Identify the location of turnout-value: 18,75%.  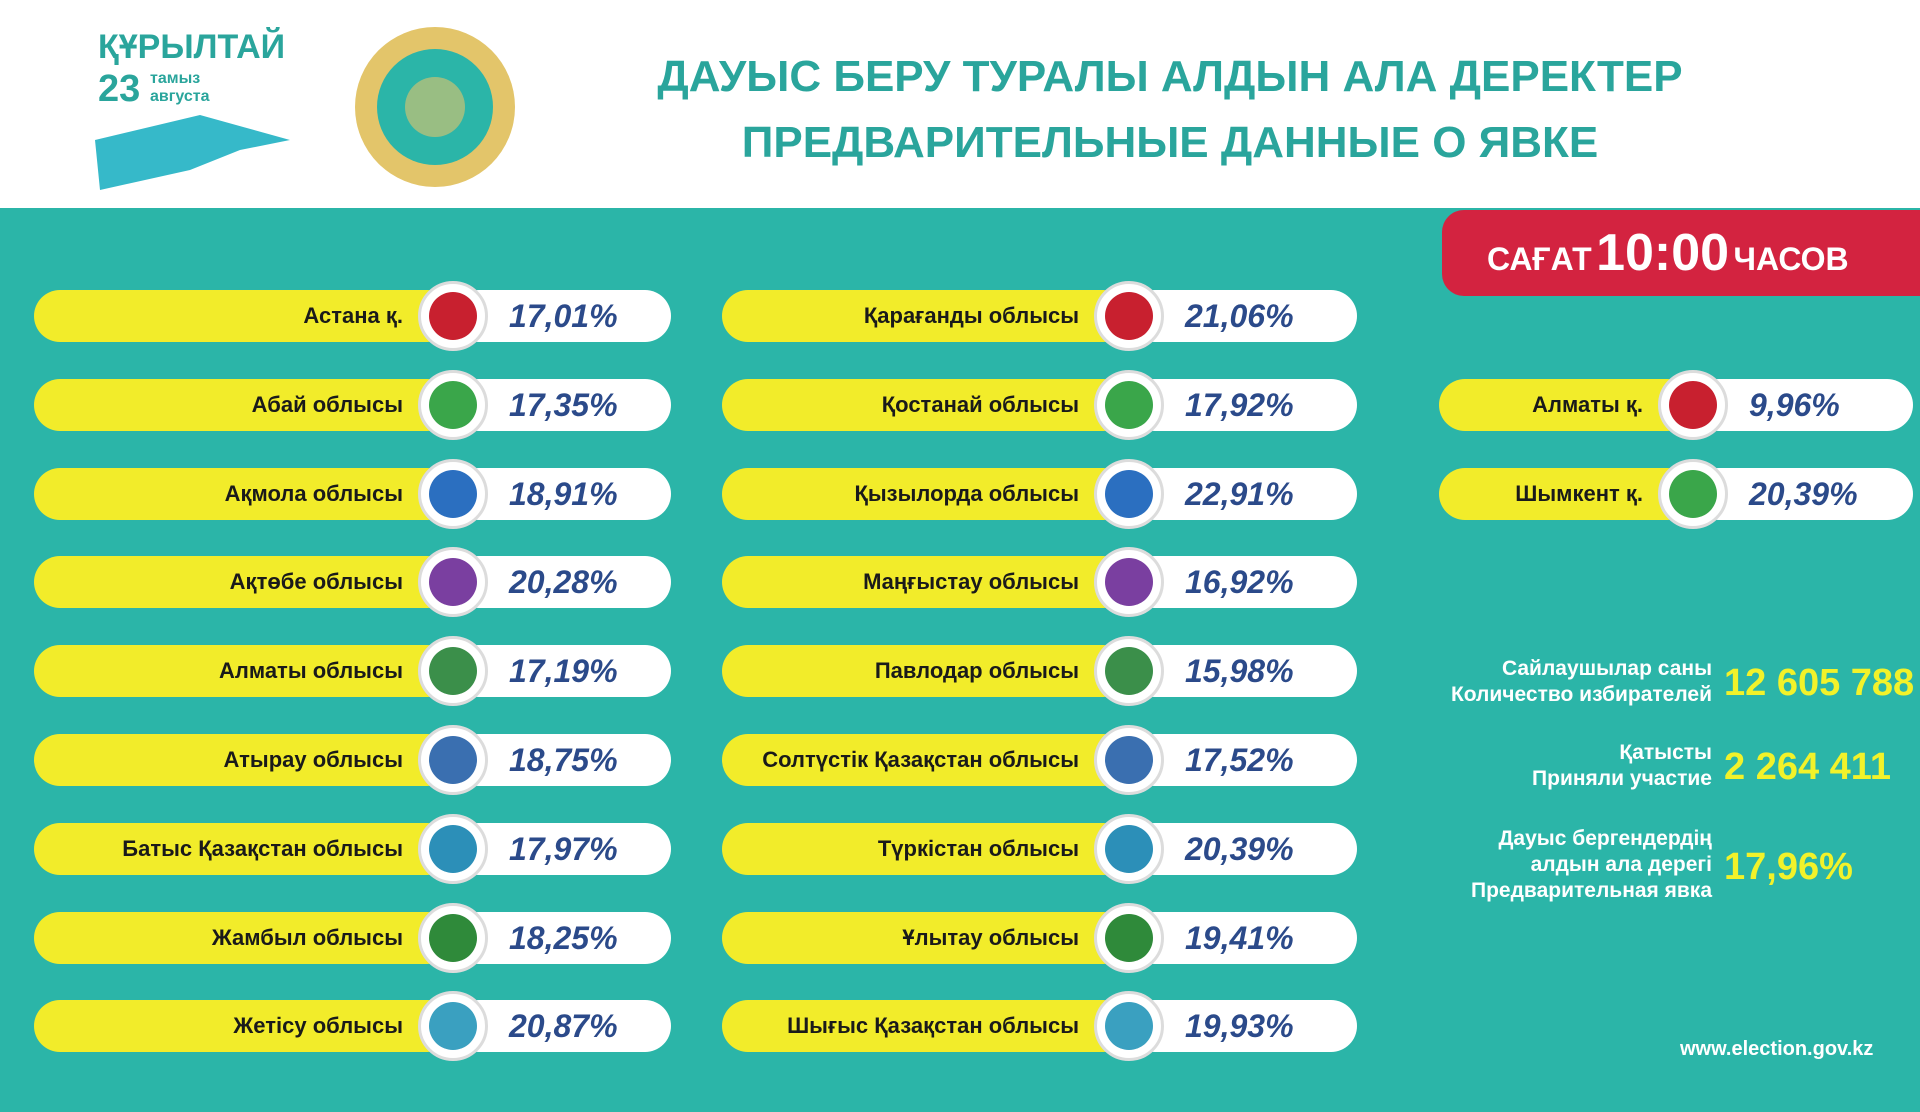
(563, 760).